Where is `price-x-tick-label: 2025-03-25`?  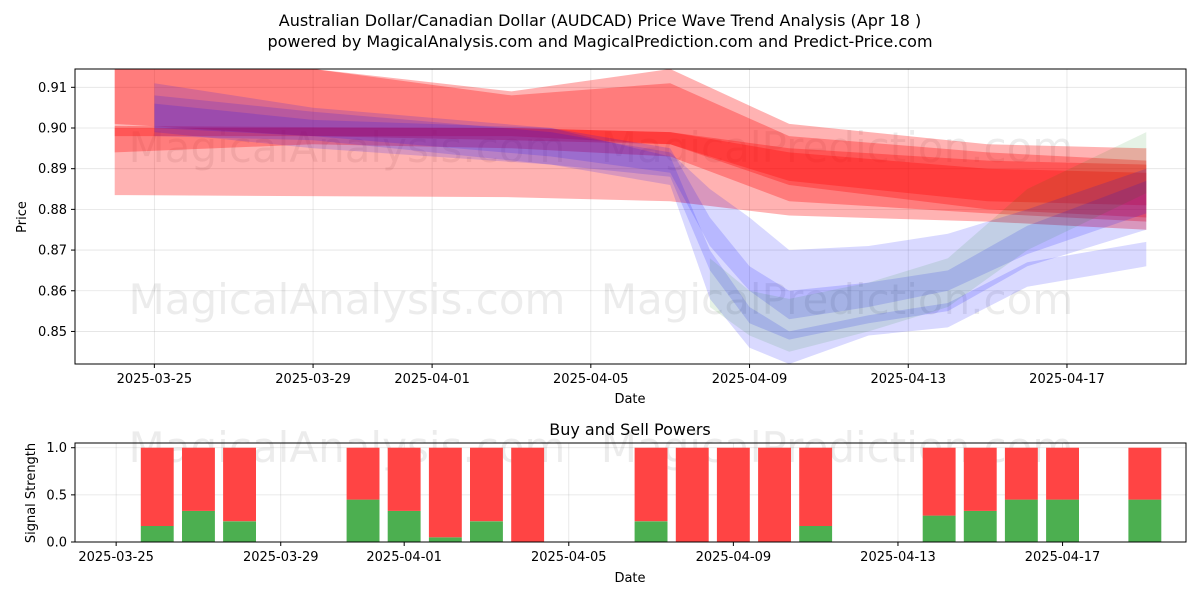
price-x-tick-label: 2025-03-25 is located at coordinates (155, 379).